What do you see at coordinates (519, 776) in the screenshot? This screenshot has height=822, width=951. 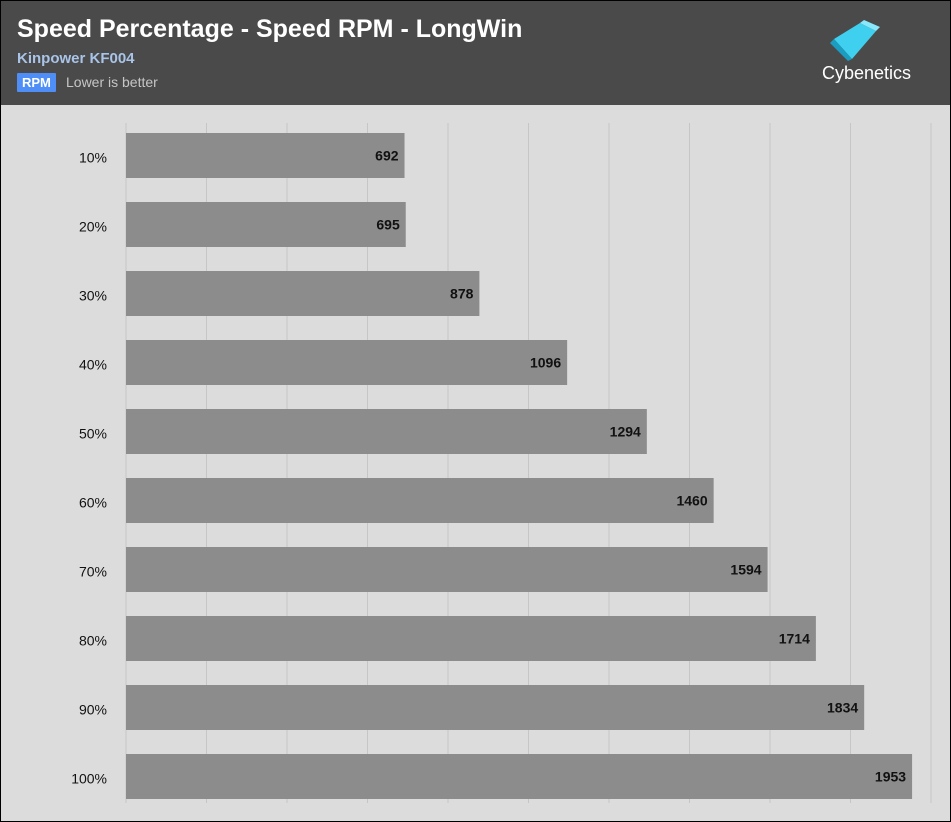 I see `bar-100pct` at bounding box center [519, 776].